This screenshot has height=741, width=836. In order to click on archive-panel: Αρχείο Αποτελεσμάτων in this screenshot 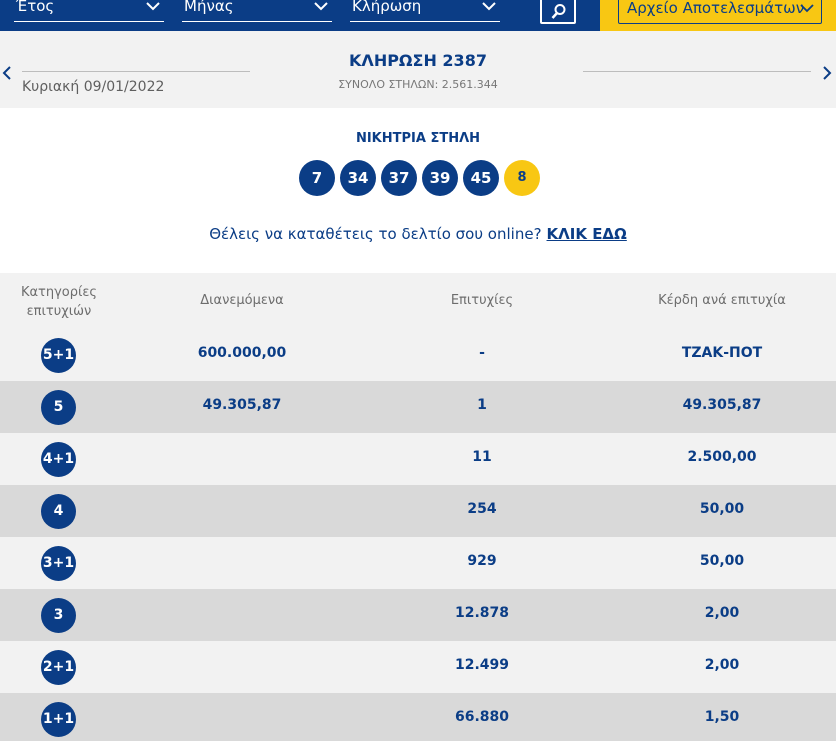, I will do `click(718, 15)`.